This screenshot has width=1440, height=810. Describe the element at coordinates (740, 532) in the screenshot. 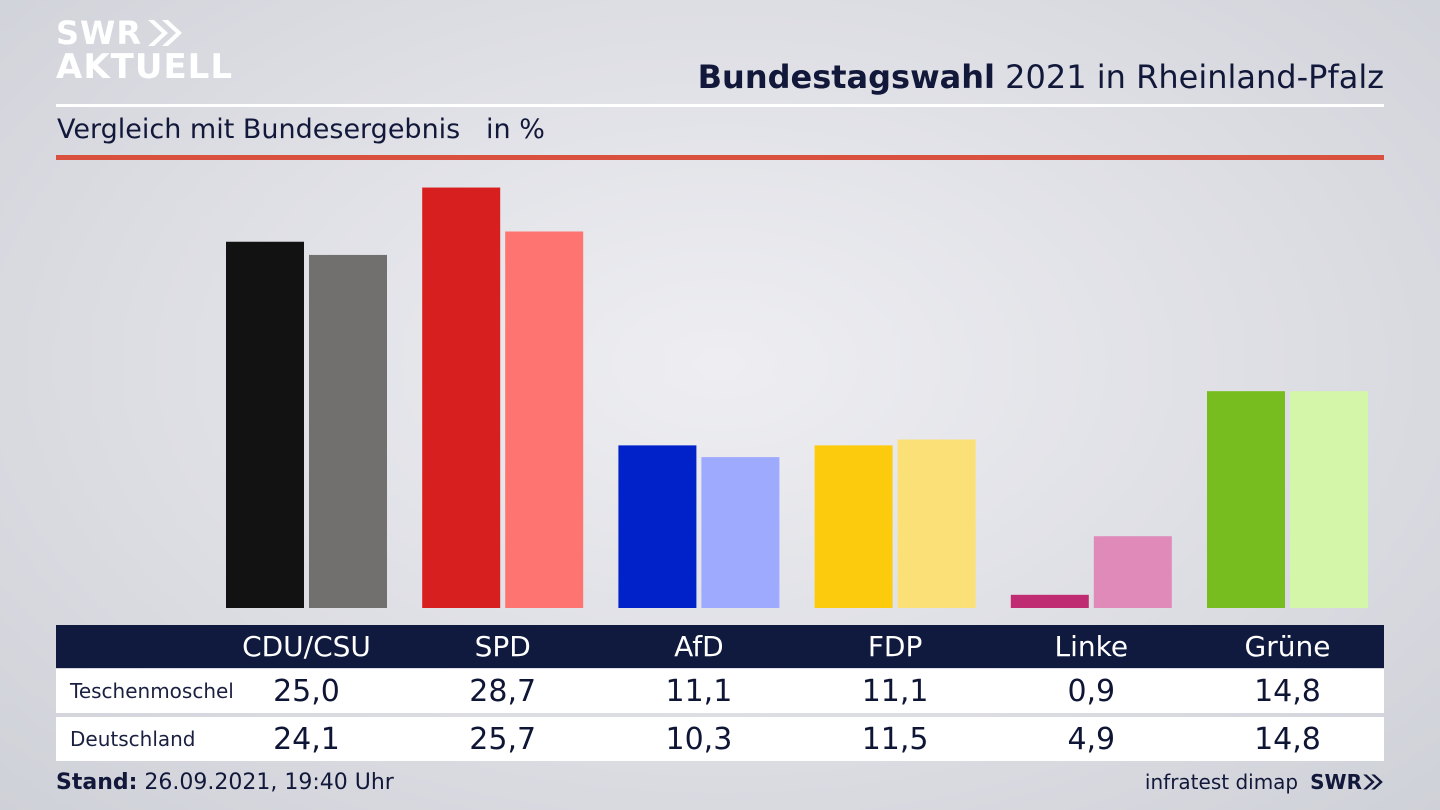

I see `bar-afd-deutschland` at that location.